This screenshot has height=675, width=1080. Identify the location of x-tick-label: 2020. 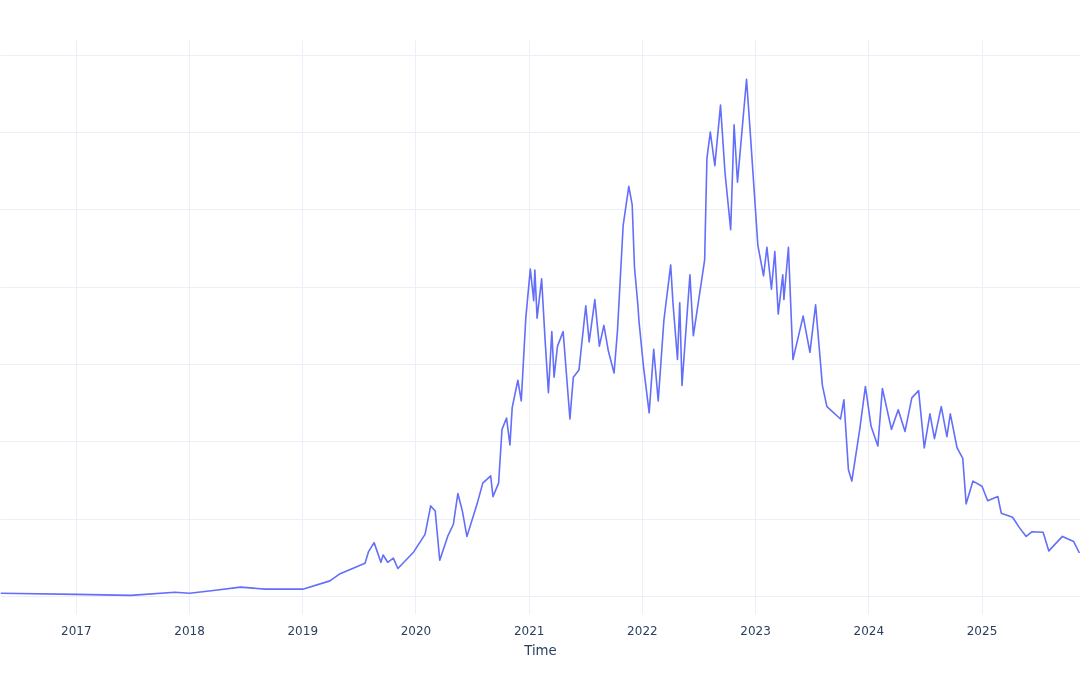
(416, 630).